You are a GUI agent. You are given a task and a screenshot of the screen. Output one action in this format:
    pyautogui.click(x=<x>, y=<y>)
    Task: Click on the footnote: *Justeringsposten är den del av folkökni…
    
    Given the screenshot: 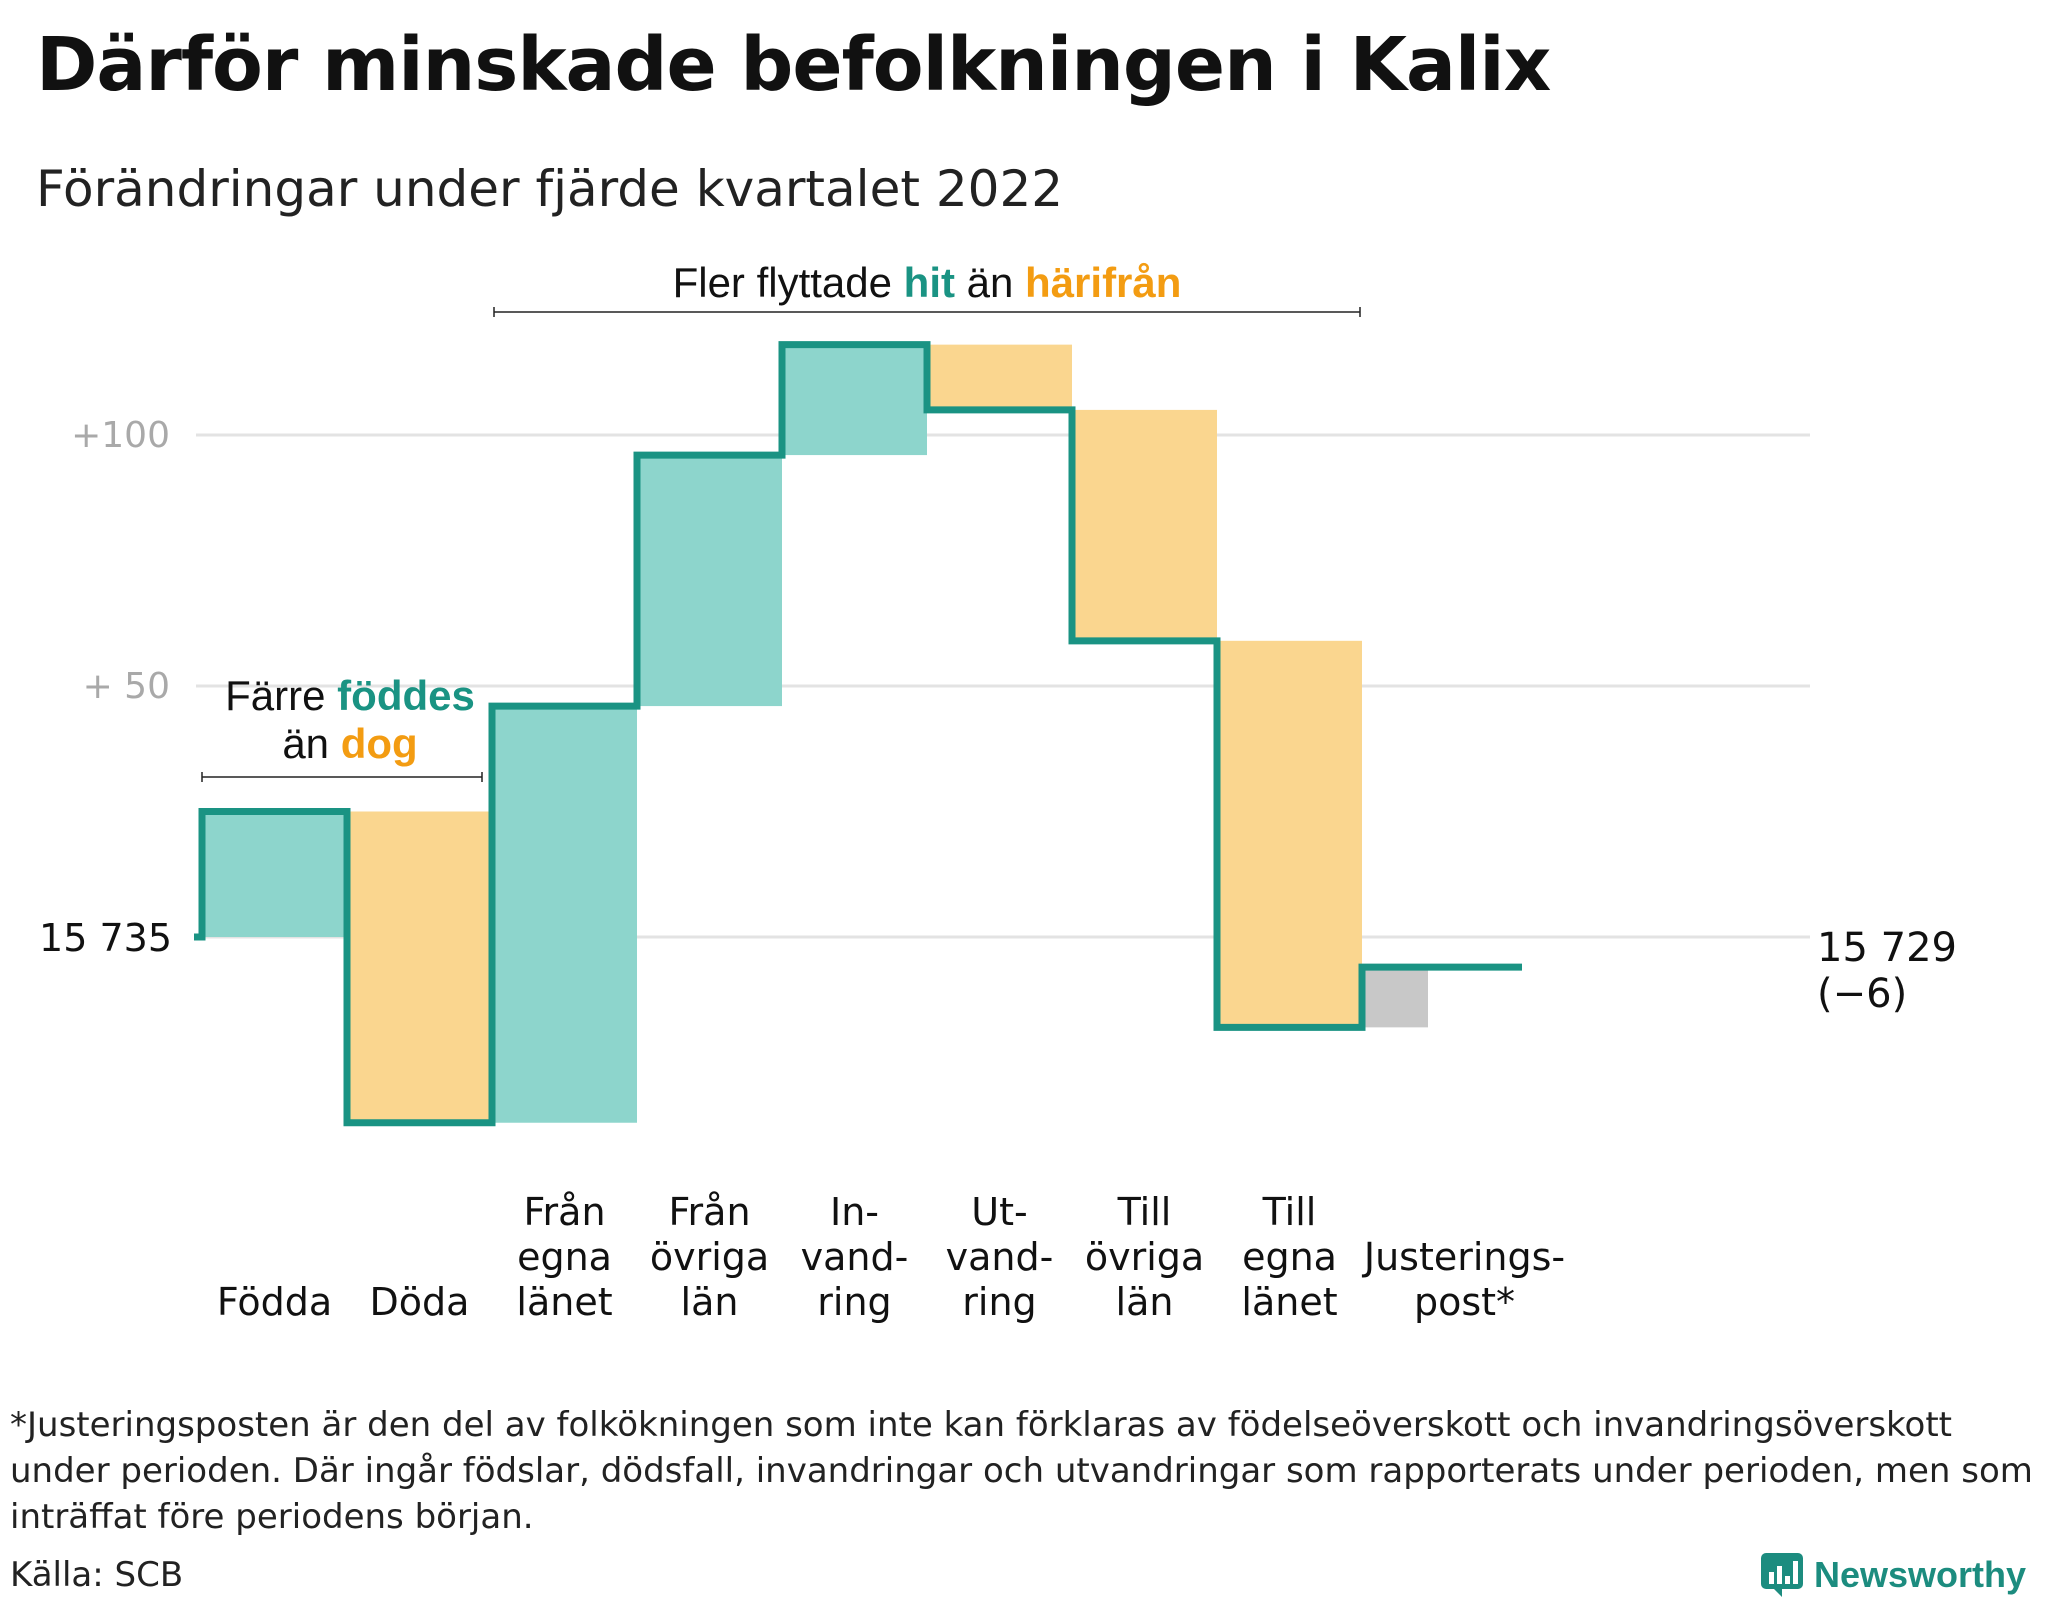 What is the action you would take?
    pyautogui.click(x=1021, y=1471)
    